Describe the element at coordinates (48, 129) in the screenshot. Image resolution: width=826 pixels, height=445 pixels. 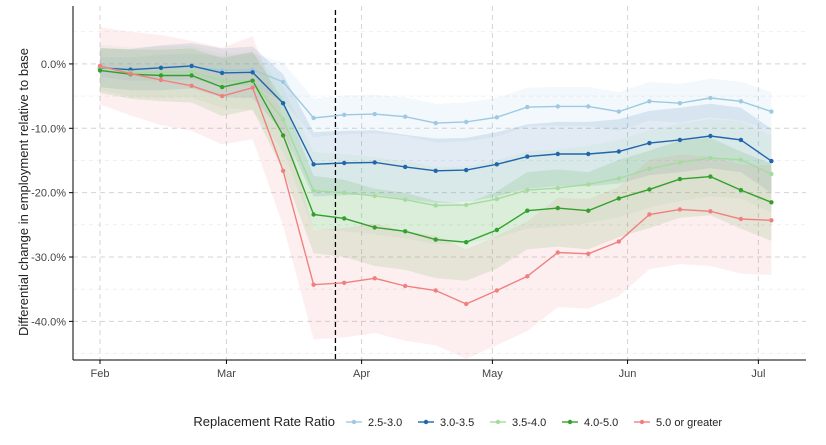
I see `y-tick-label: -10.0%` at that location.